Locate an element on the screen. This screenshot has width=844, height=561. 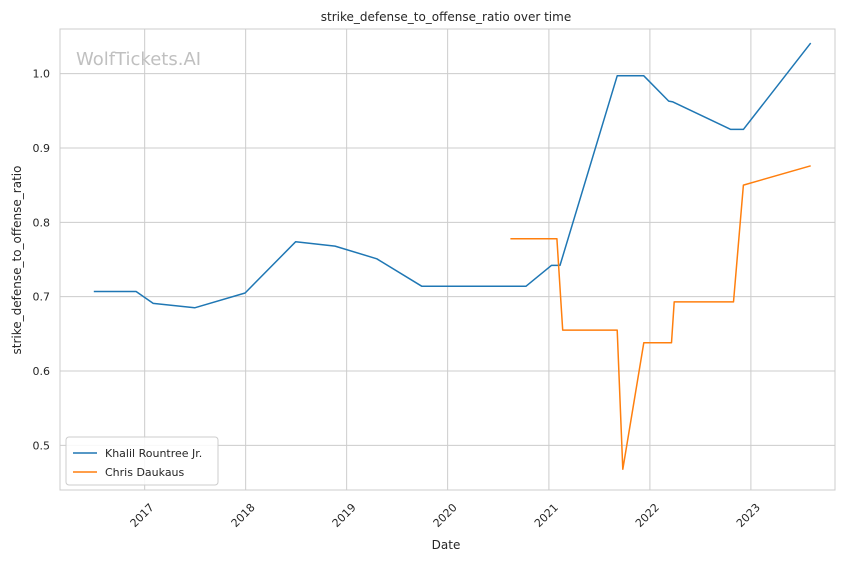
y-tick-label: 0.9 is located at coordinates (42, 148).